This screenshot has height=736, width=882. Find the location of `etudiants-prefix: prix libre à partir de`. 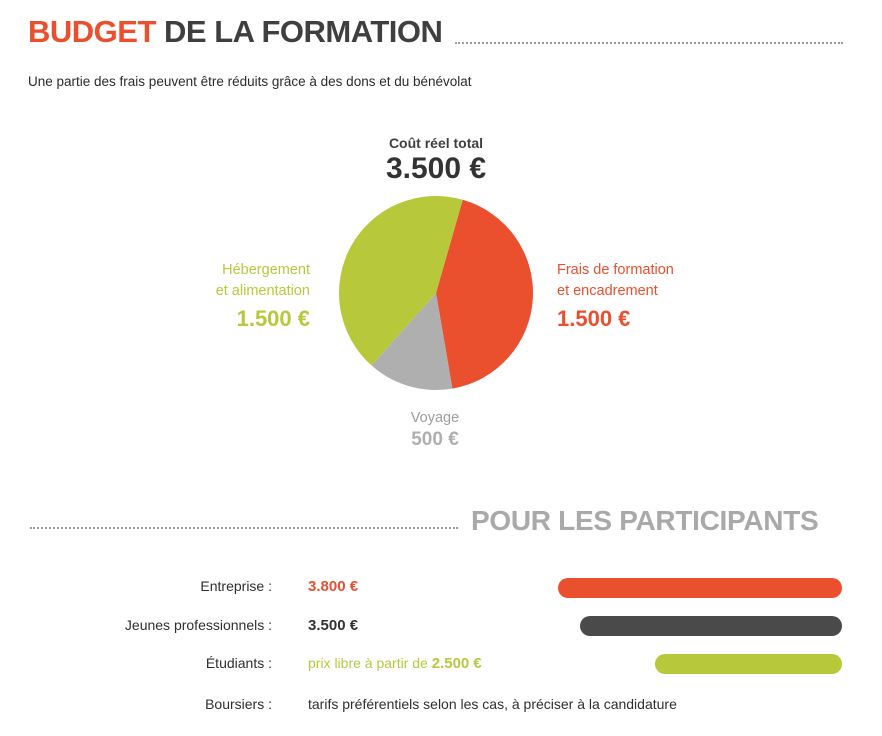

etudiants-prefix: prix libre à partir de is located at coordinates (370, 663).